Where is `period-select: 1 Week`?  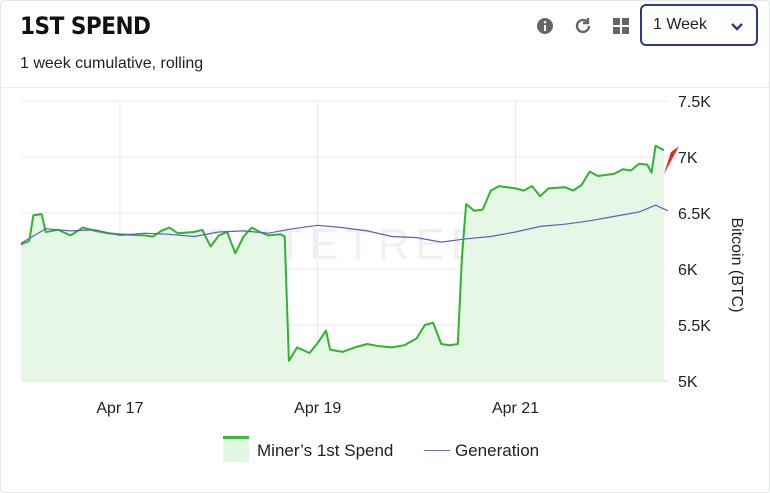 period-select: 1 Week is located at coordinates (699, 25).